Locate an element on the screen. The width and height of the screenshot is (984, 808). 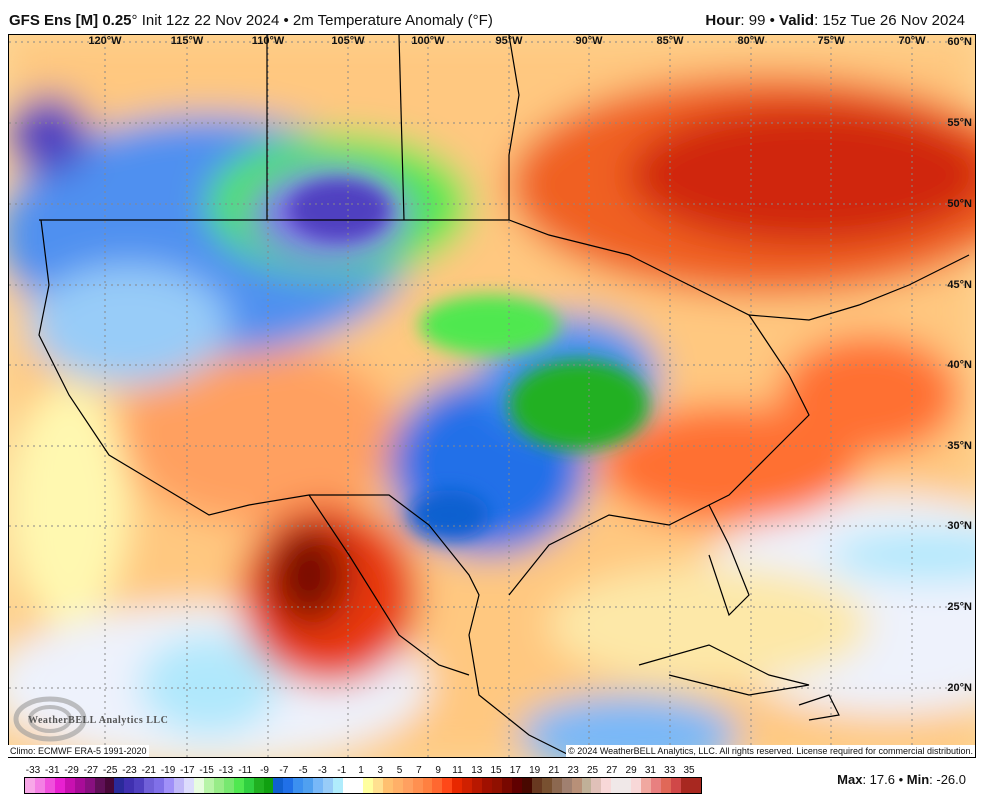
colorbar is located at coordinates (363, 785).